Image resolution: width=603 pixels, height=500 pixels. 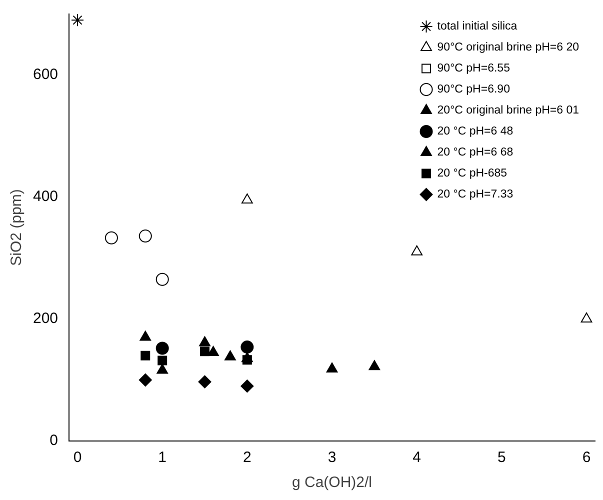 What do you see at coordinates (502, 457) in the screenshot?
I see `x-tick-label: 5` at bounding box center [502, 457].